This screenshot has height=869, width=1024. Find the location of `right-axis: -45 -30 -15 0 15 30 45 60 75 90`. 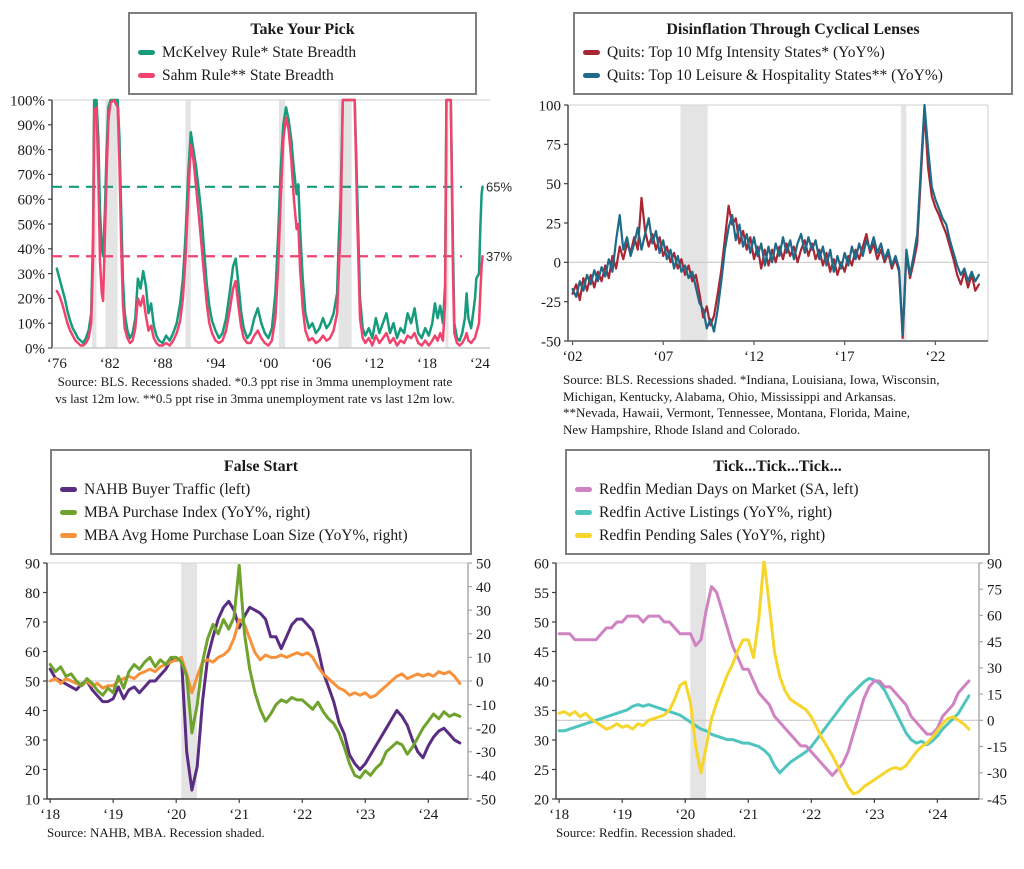

right-axis: -45 -30 -15 0 15 30 45 60 75 90 is located at coordinates (992, 682).